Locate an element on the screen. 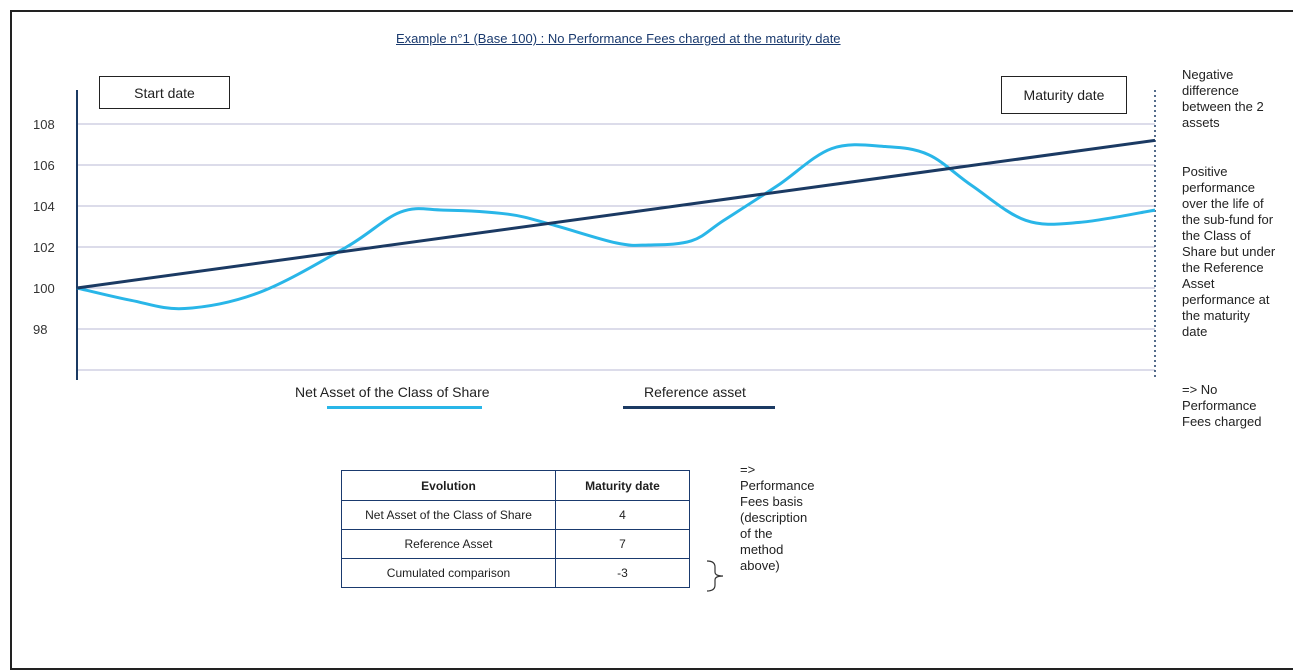 Image resolution: width=1293 pixels, height=670 pixels. legend-label-net-asset: Net Asset of the Class of Share is located at coordinates (392, 392).